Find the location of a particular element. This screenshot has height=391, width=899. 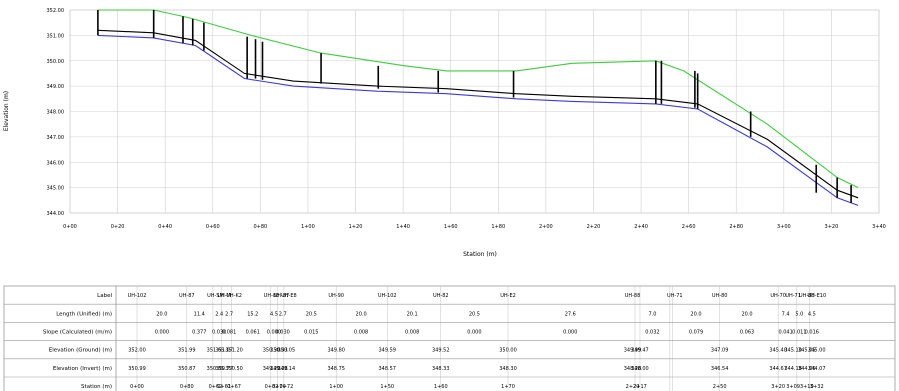

table-cell: 0.061 is located at coordinates (253, 333).